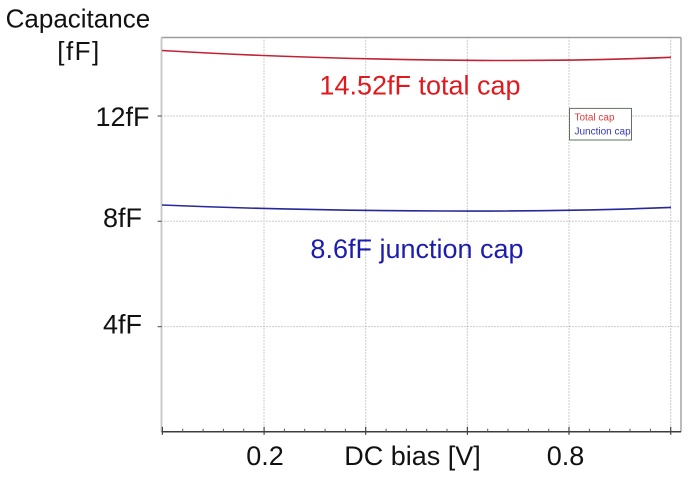 The width and height of the screenshot is (699, 482). What do you see at coordinates (412, 456) in the screenshot?
I see `svg-text: DC bias [V]` at bounding box center [412, 456].